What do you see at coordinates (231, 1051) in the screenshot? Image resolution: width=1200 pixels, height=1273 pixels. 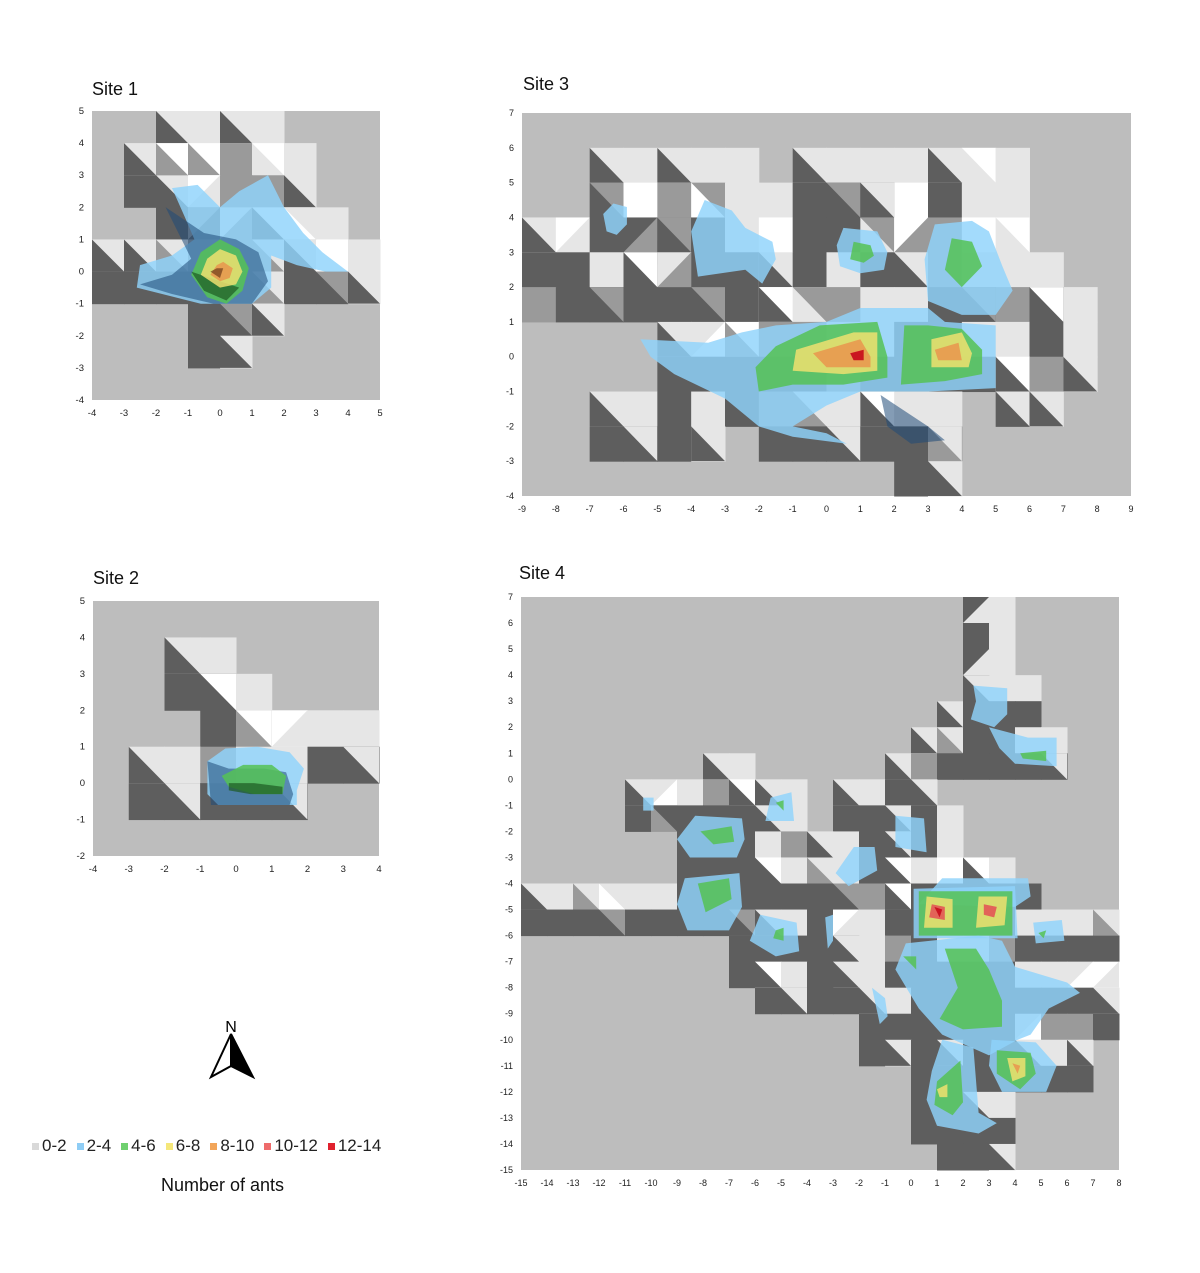 I see `north-arrow: N` at bounding box center [231, 1051].